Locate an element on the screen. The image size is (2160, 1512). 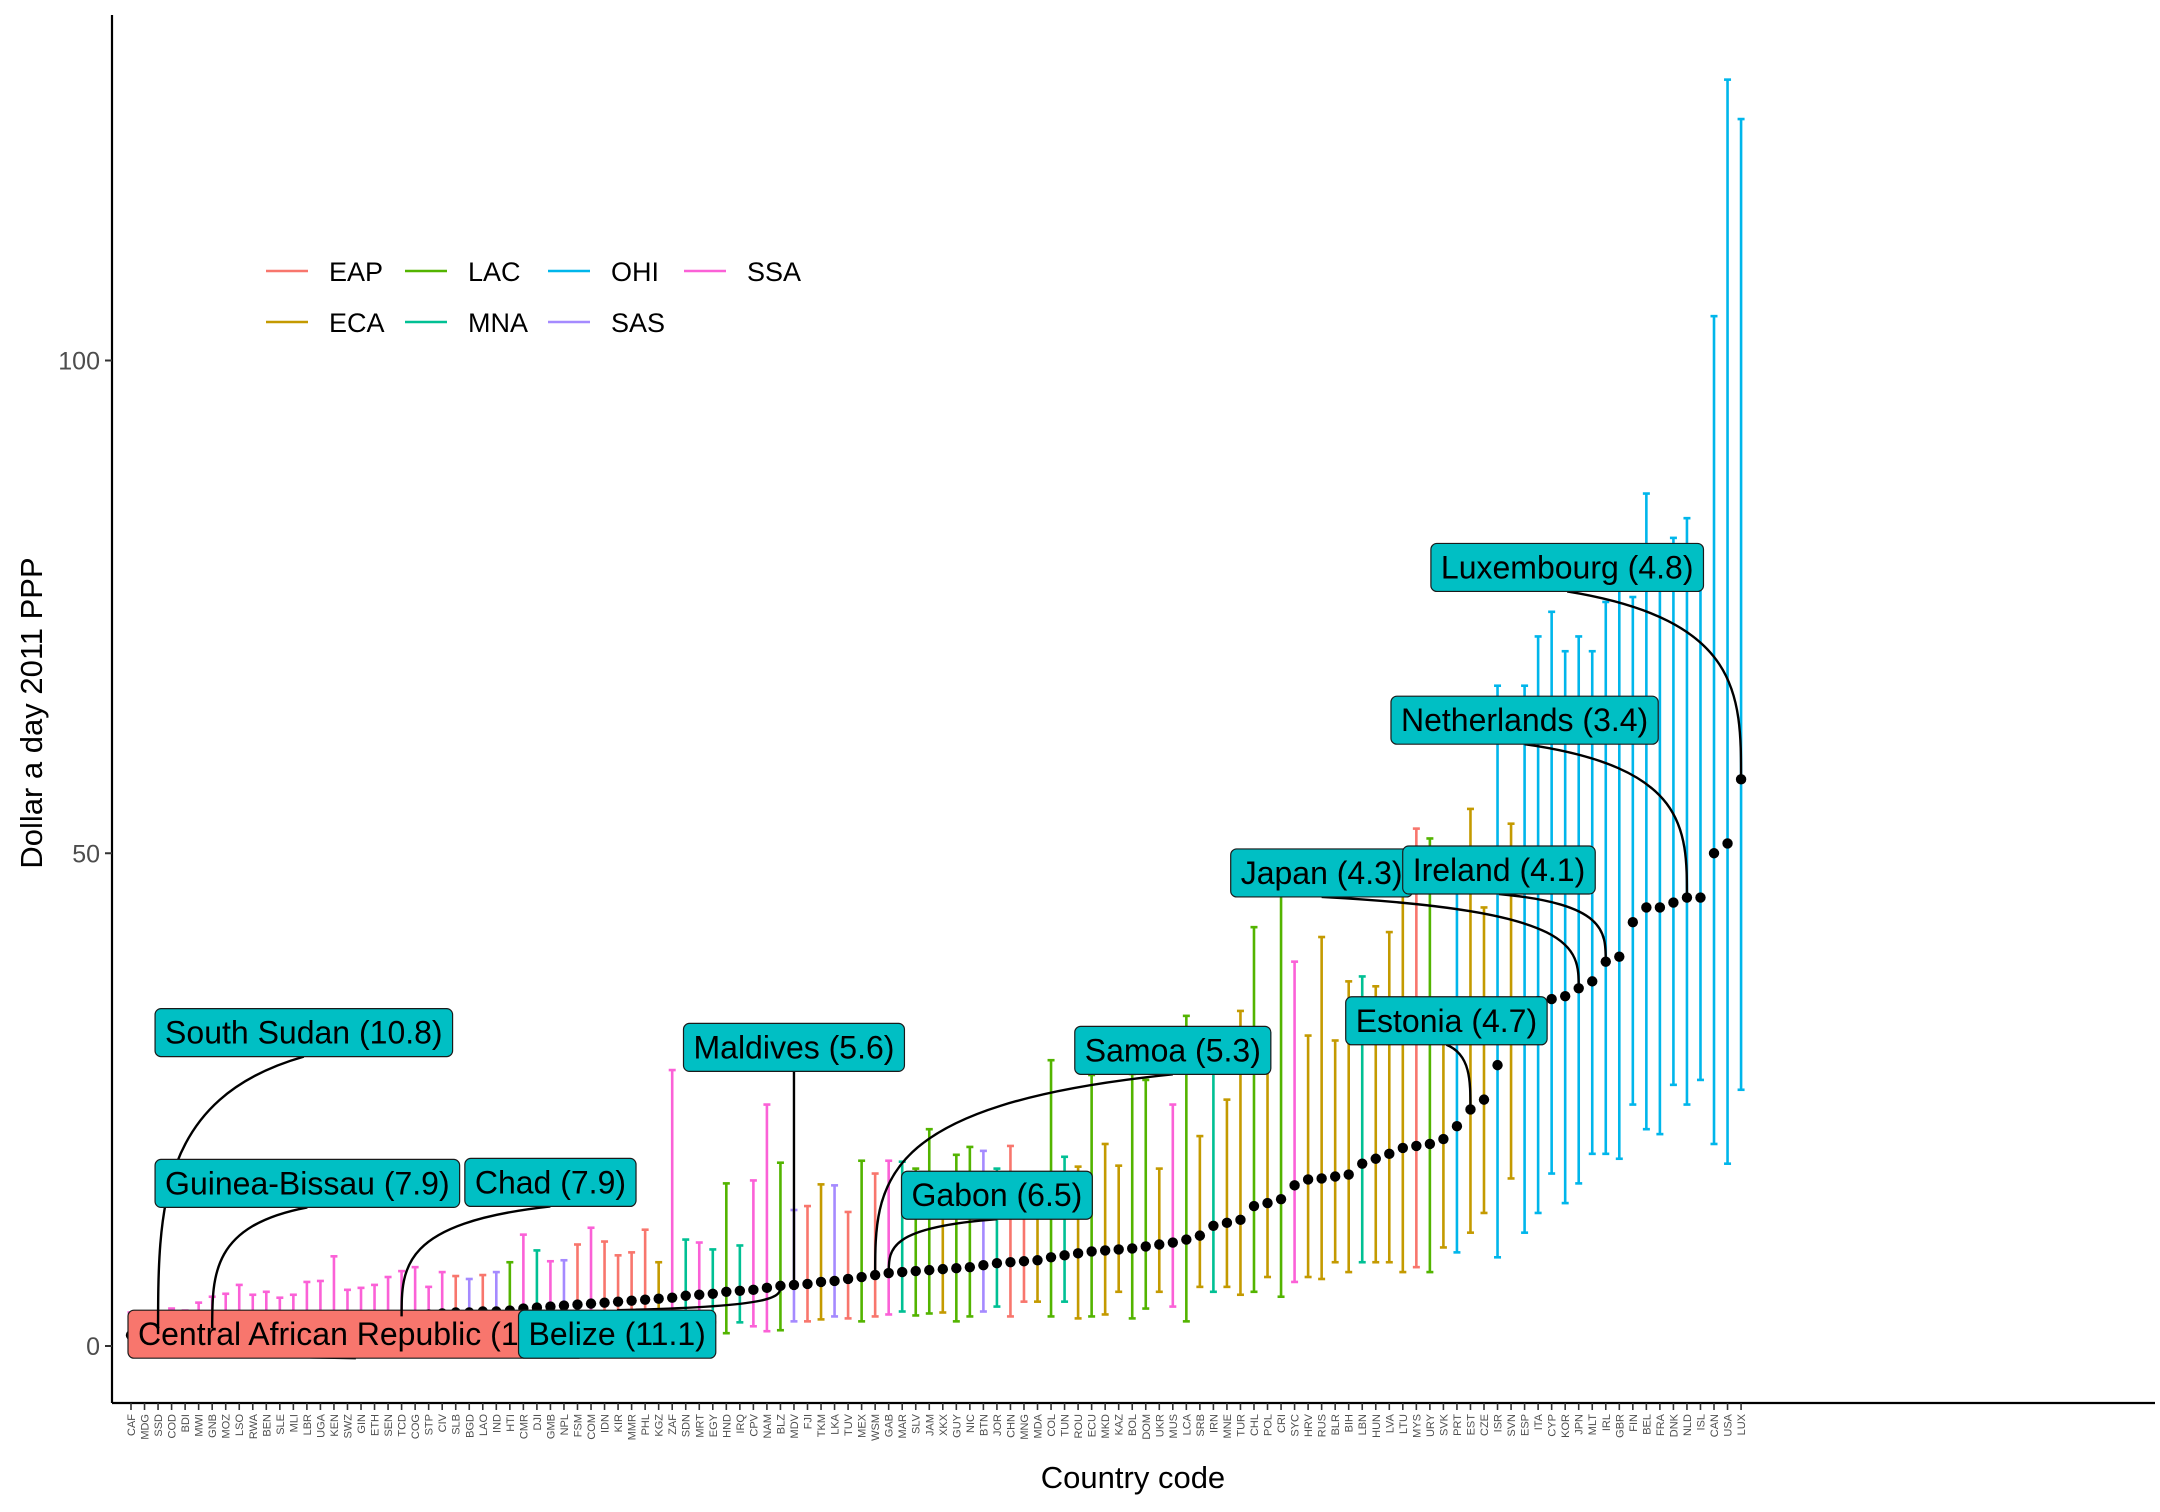
point-kgz is located at coordinates (658, 1298).